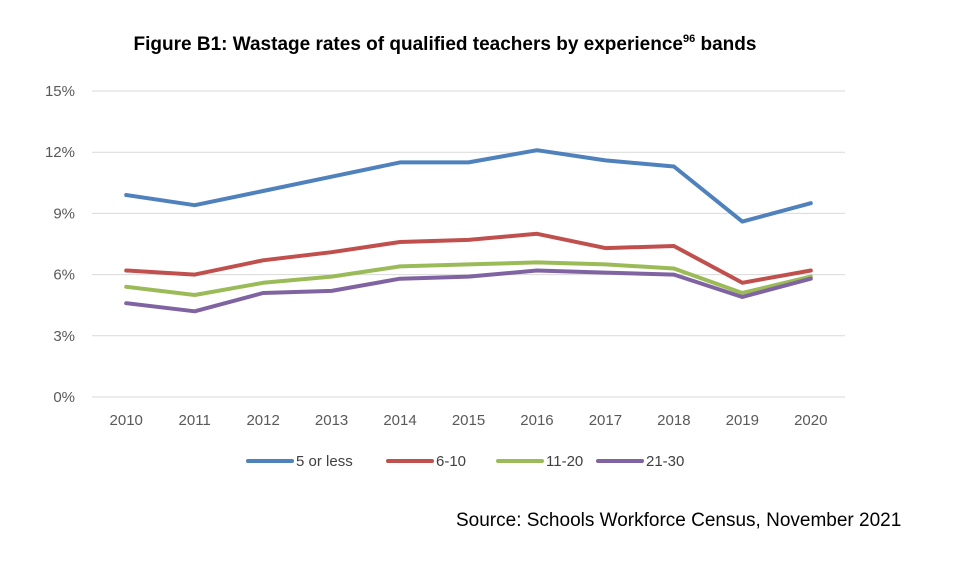 The width and height of the screenshot is (970, 566). Describe the element at coordinates (605, 420) in the screenshot. I see `x-tick-label: 2017` at that location.